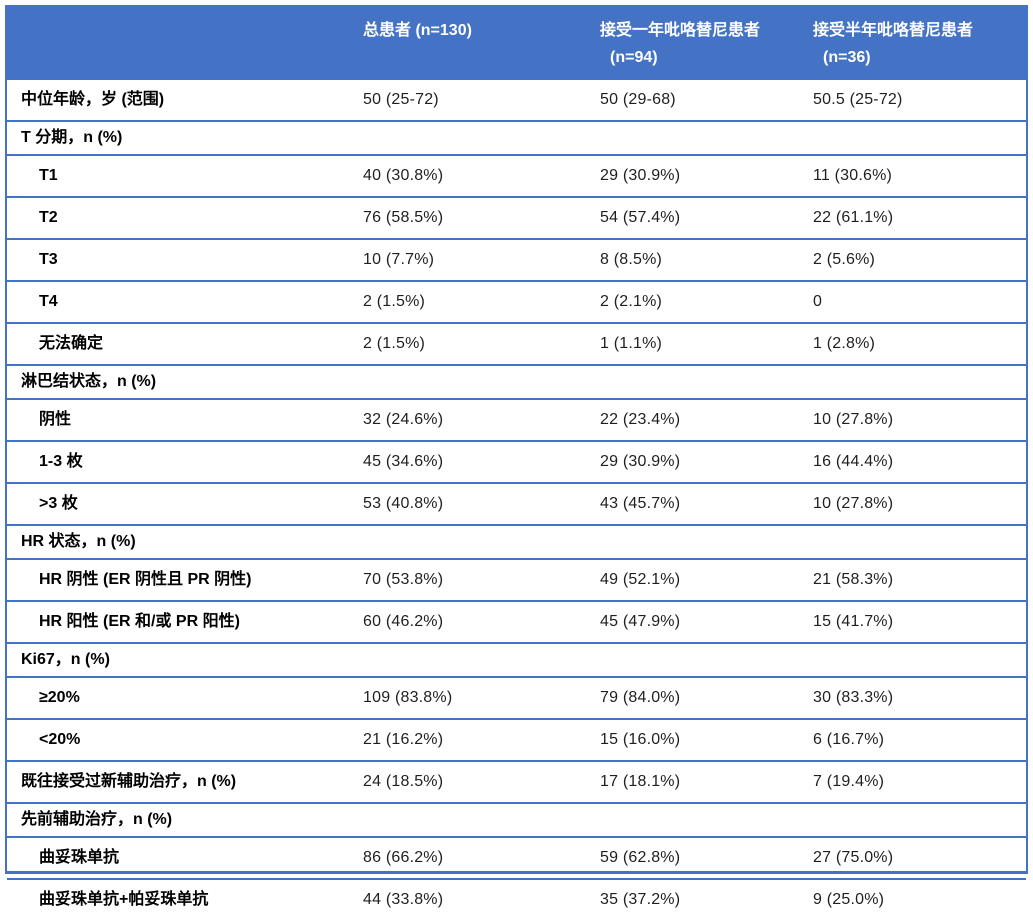  What do you see at coordinates (706, 218) in the screenshot?
I see `value-cell: 54 (57.4%)` at bounding box center [706, 218].